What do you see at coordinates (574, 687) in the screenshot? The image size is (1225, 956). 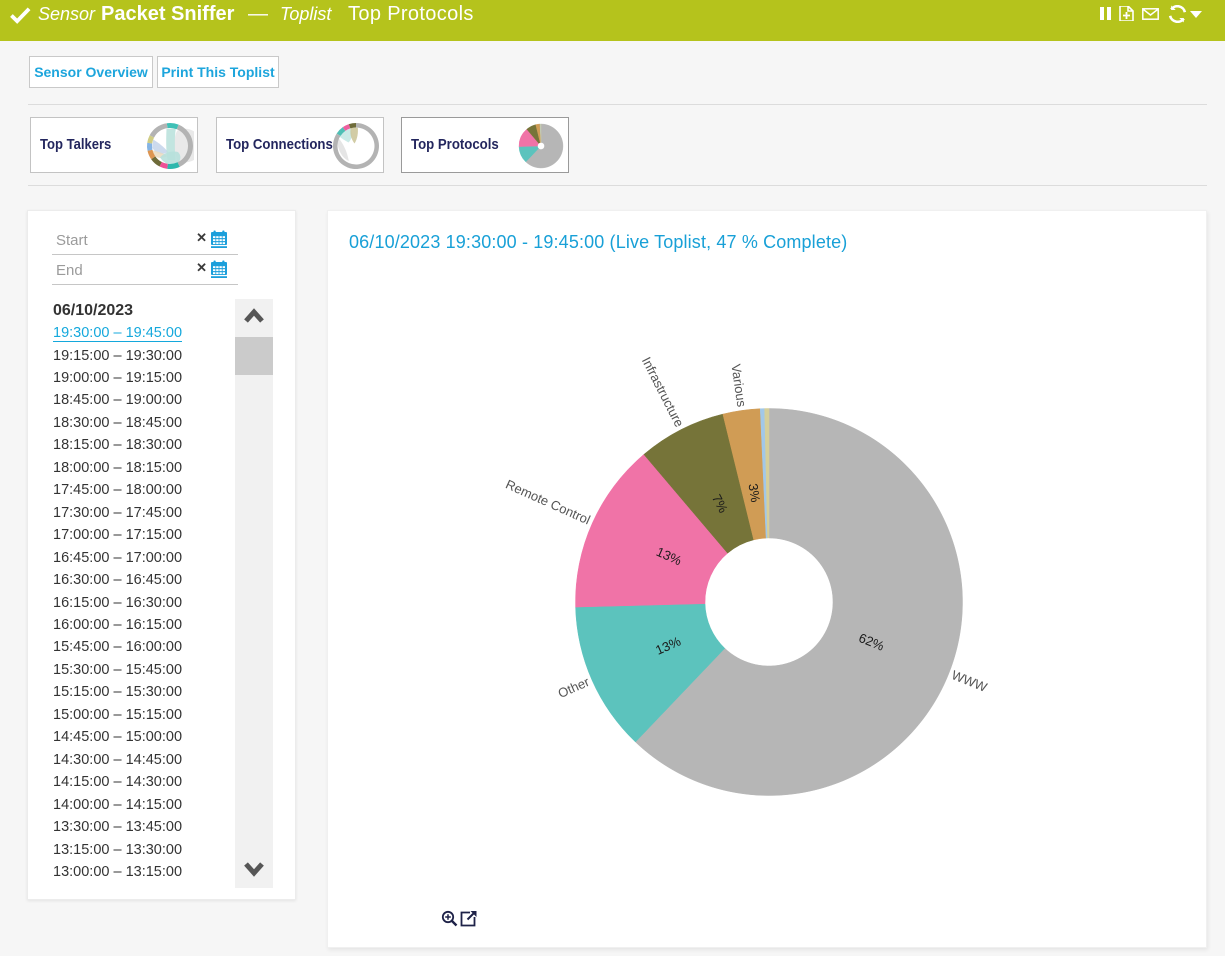 I see `svg-text: Other` at bounding box center [574, 687].